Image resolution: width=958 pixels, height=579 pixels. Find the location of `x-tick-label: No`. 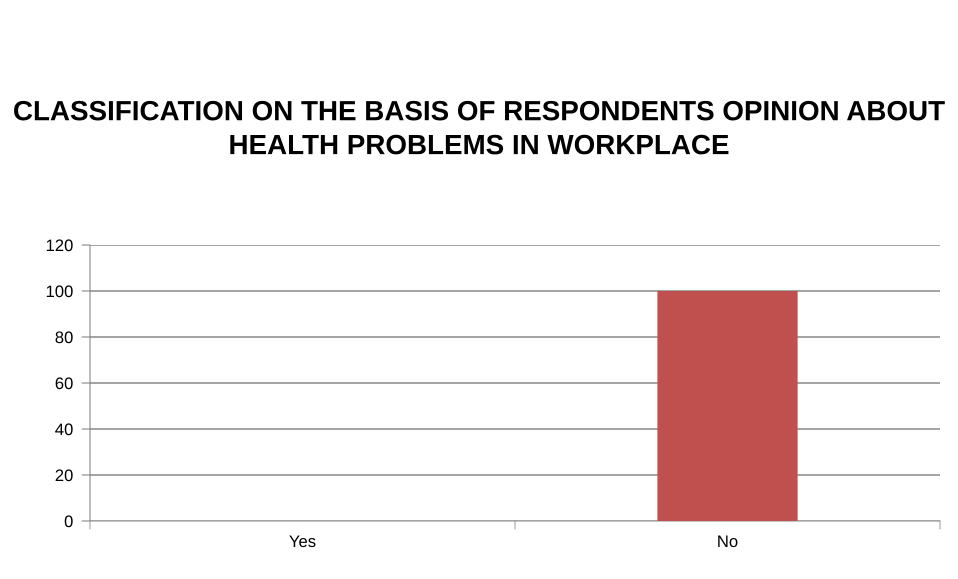

x-tick-label: No is located at coordinates (728, 542).